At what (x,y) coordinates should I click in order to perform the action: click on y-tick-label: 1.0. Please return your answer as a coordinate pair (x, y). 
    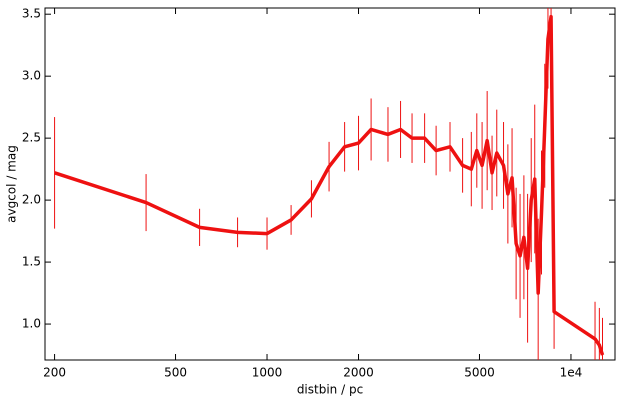
    Looking at the image, I should click on (31, 324).